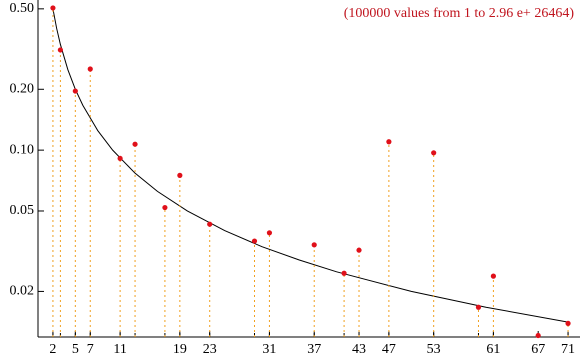  Describe the element at coordinates (359, 349) in the screenshot. I see `x-tick-label: 43` at that location.